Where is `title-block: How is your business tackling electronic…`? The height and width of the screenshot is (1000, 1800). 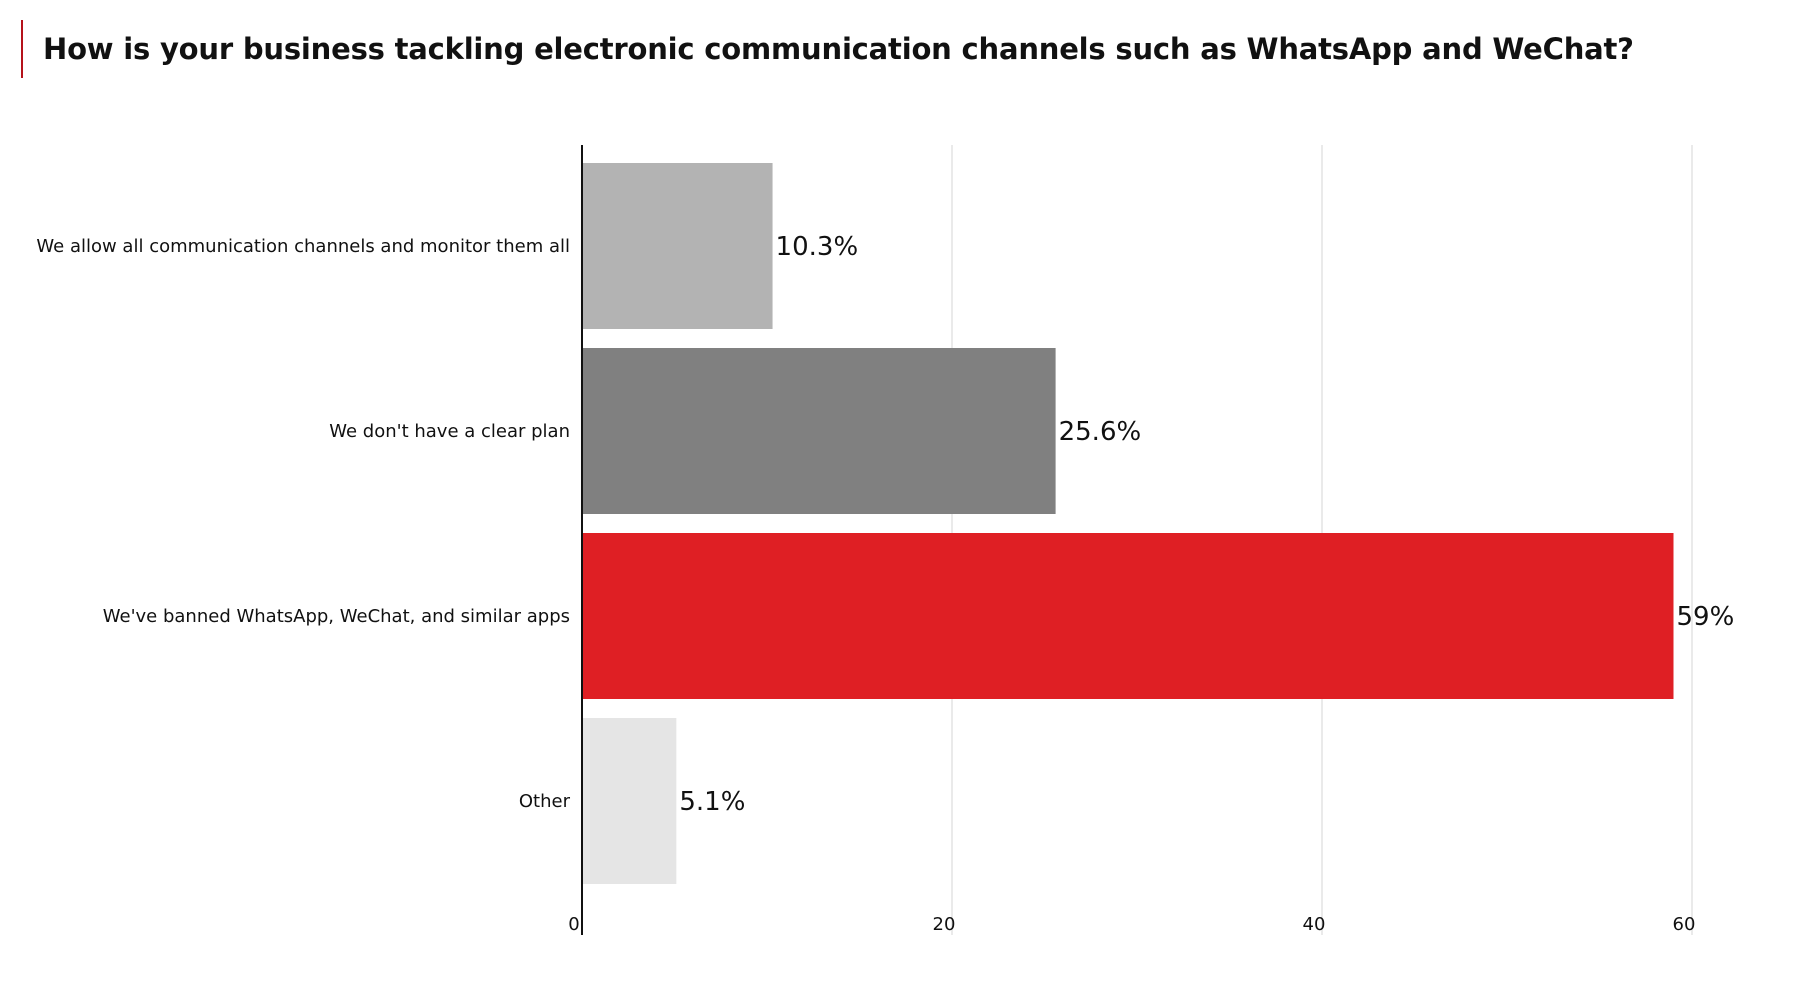 title-block: How is your business tackling electronic… is located at coordinates (827, 49).